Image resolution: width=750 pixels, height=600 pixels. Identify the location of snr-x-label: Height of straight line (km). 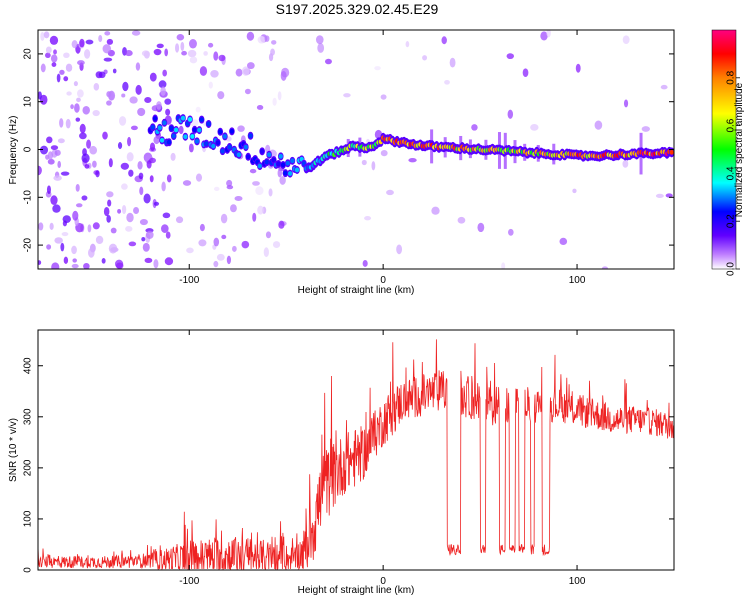
(356, 590).